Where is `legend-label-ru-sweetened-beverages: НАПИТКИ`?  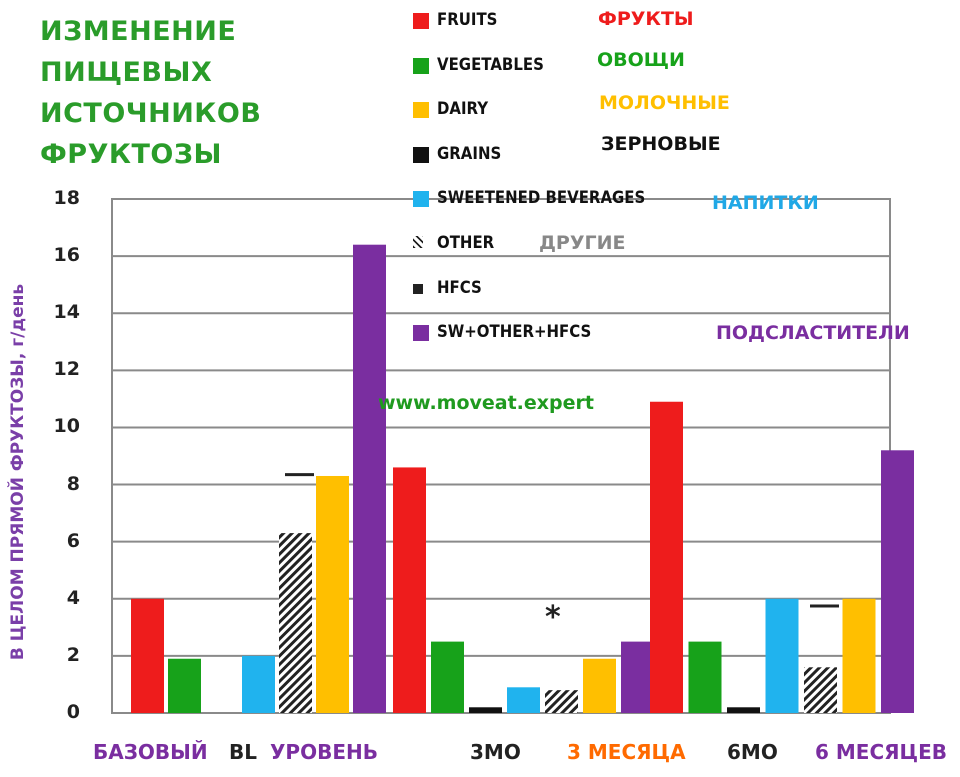 legend-label-ru-sweetened-beverages: НАПИТКИ is located at coordinates (765, 203).